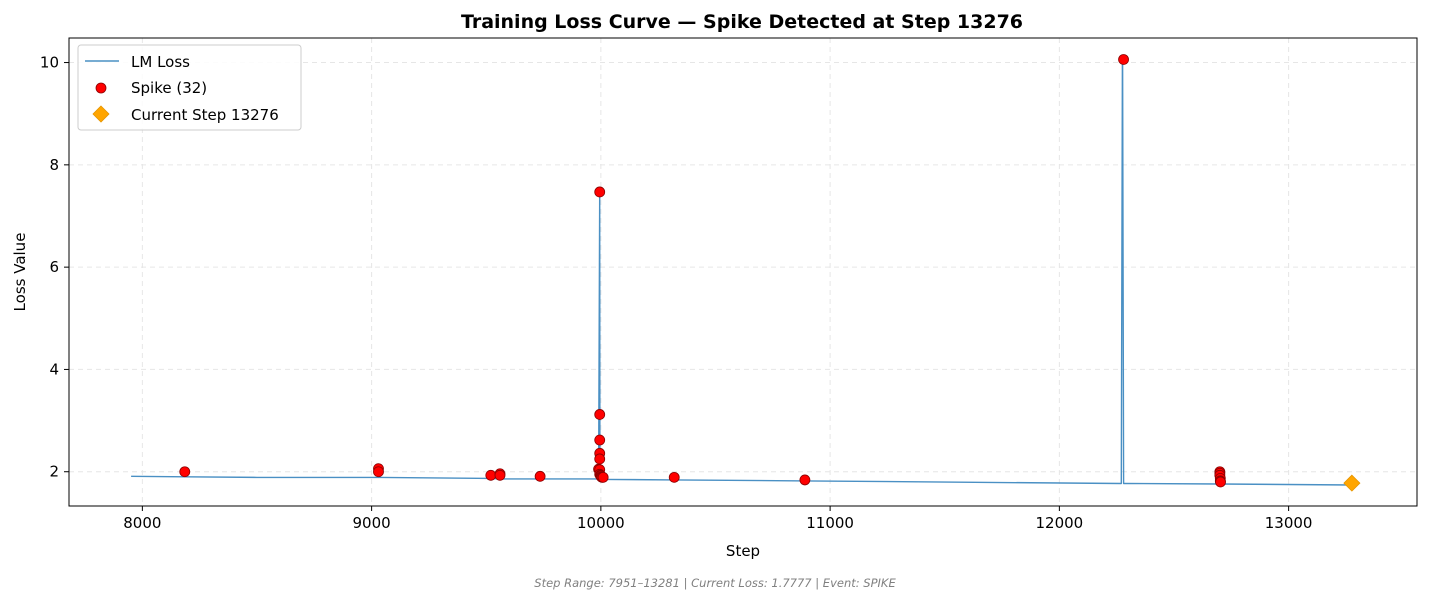  I want to click on x-tick-label: 10000, so click(601, 523).